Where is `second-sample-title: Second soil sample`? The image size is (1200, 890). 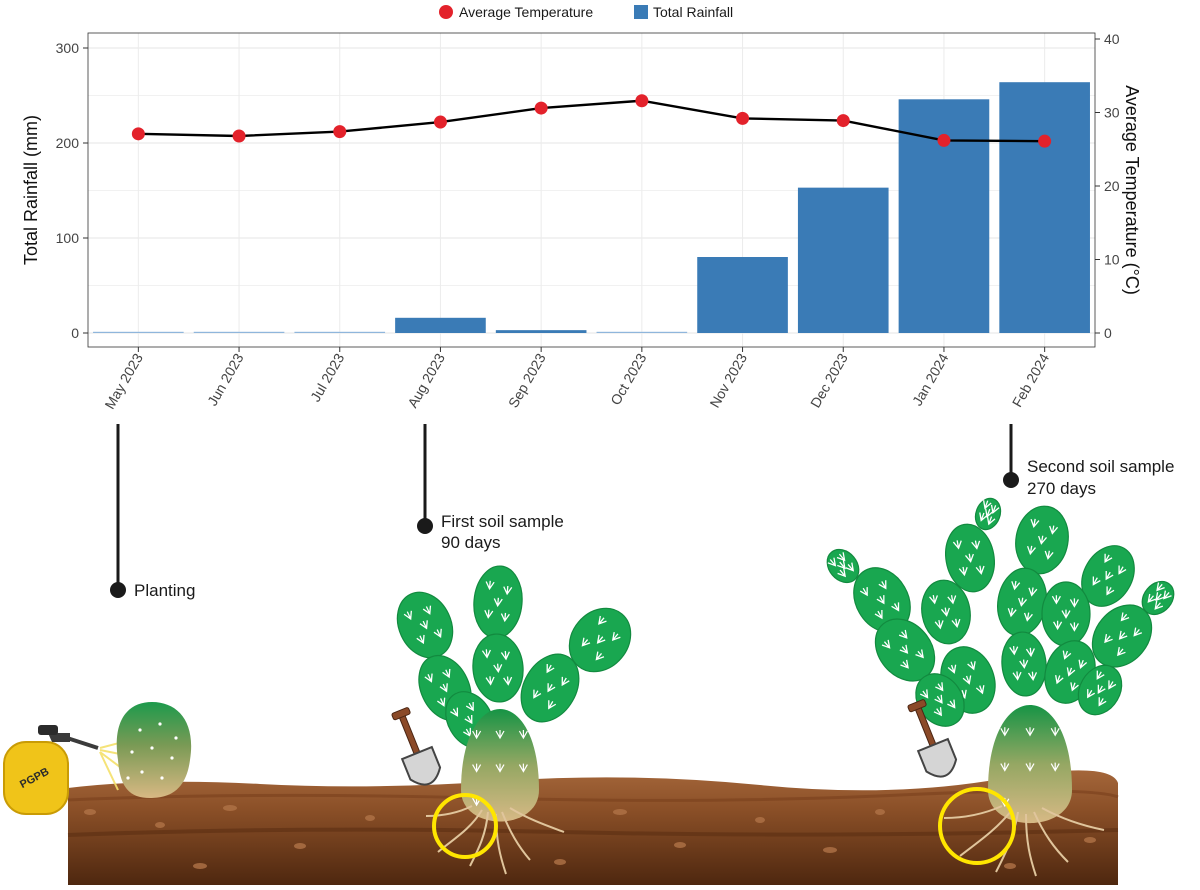 second-sample-title: Second soil sample is located at coordinates (1100, 466).